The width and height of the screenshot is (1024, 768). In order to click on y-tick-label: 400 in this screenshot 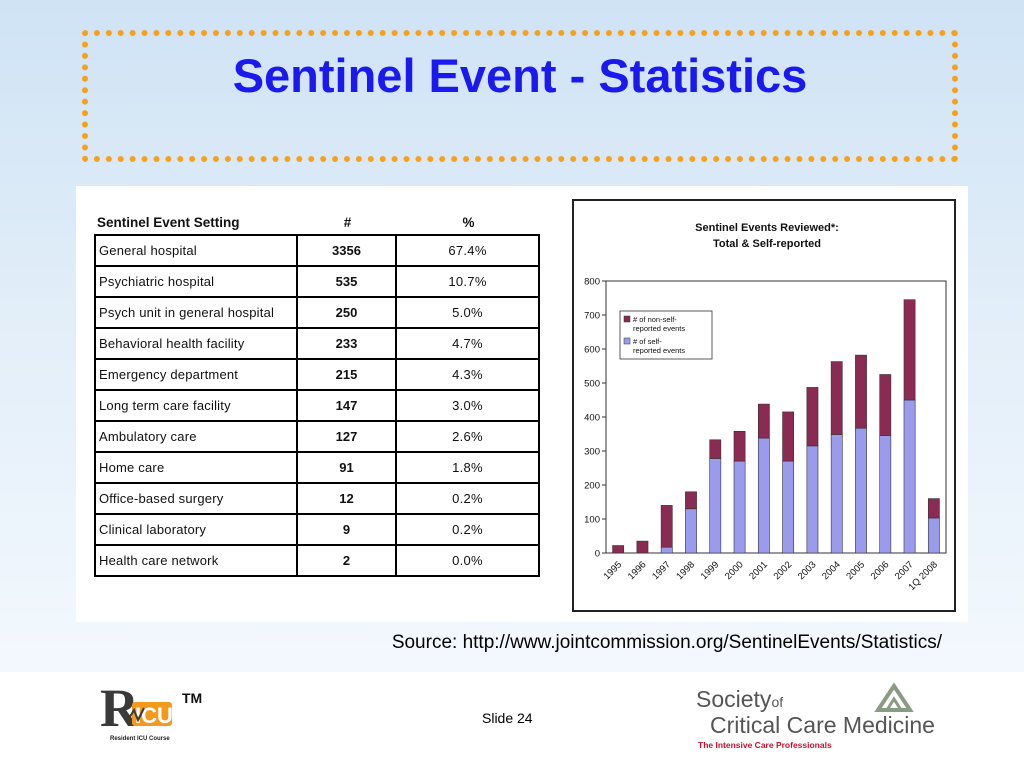, I will do `click(592, 418)`.